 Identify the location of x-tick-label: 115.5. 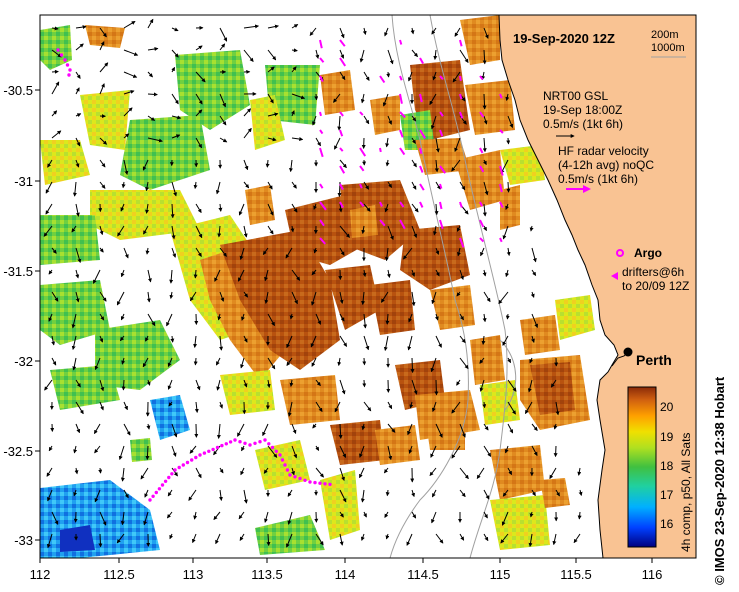
(576, 574).